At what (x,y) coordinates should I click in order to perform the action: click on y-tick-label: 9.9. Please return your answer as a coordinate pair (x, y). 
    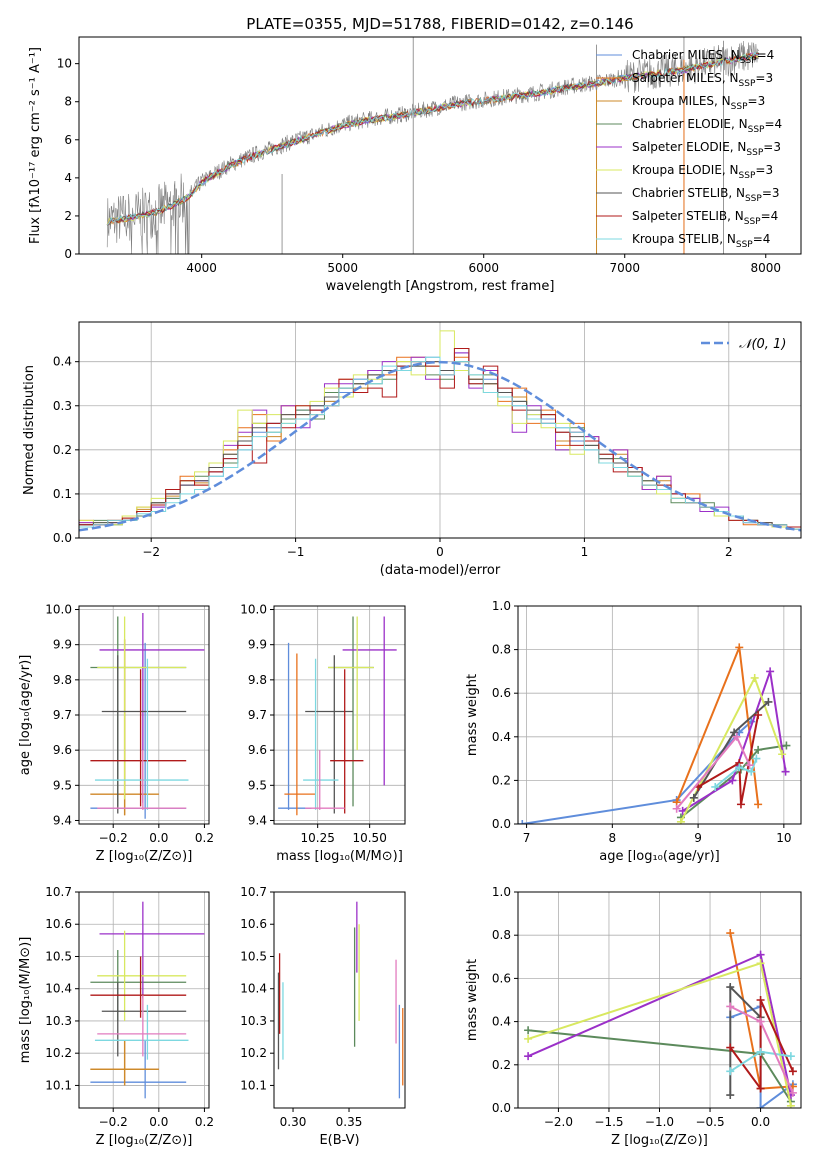
    Looking at the image, I should click on (257, 645).